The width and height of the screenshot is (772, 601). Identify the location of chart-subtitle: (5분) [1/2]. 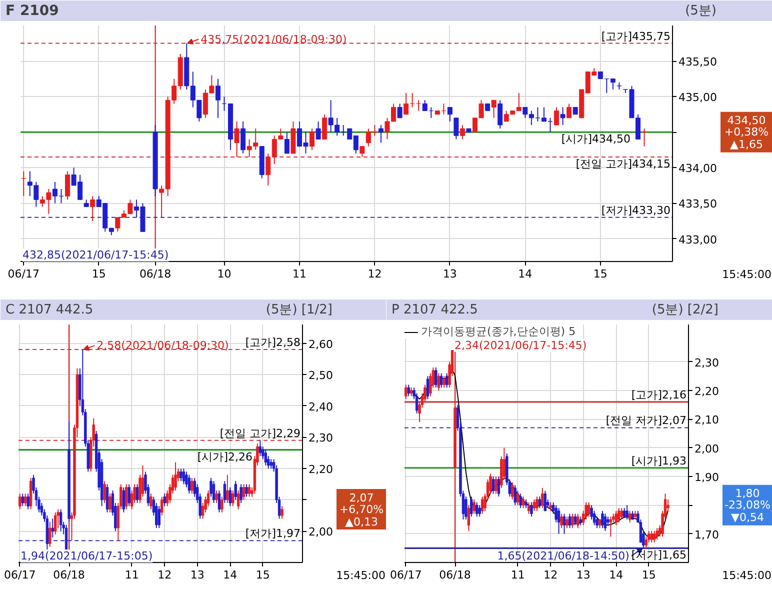
(299, 310).